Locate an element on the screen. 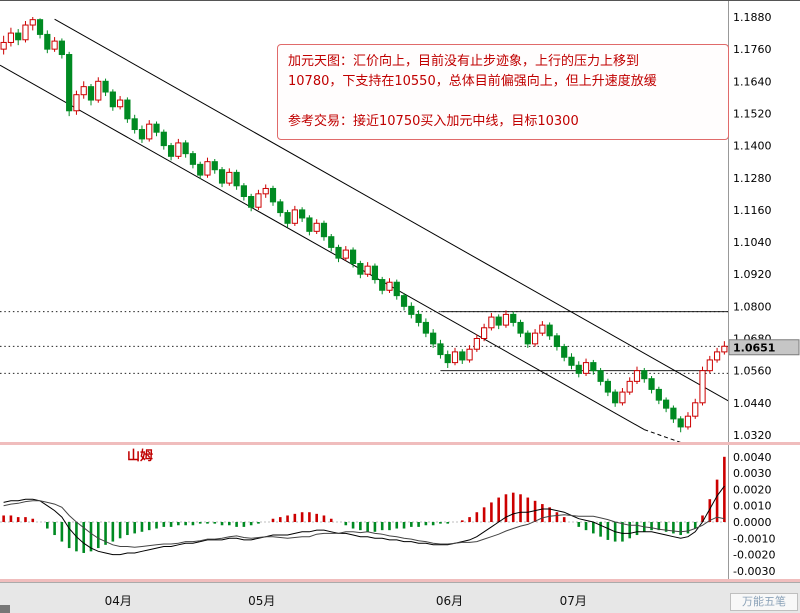  price-tick-label: 1.1280 is located at coordinates (752, 178).